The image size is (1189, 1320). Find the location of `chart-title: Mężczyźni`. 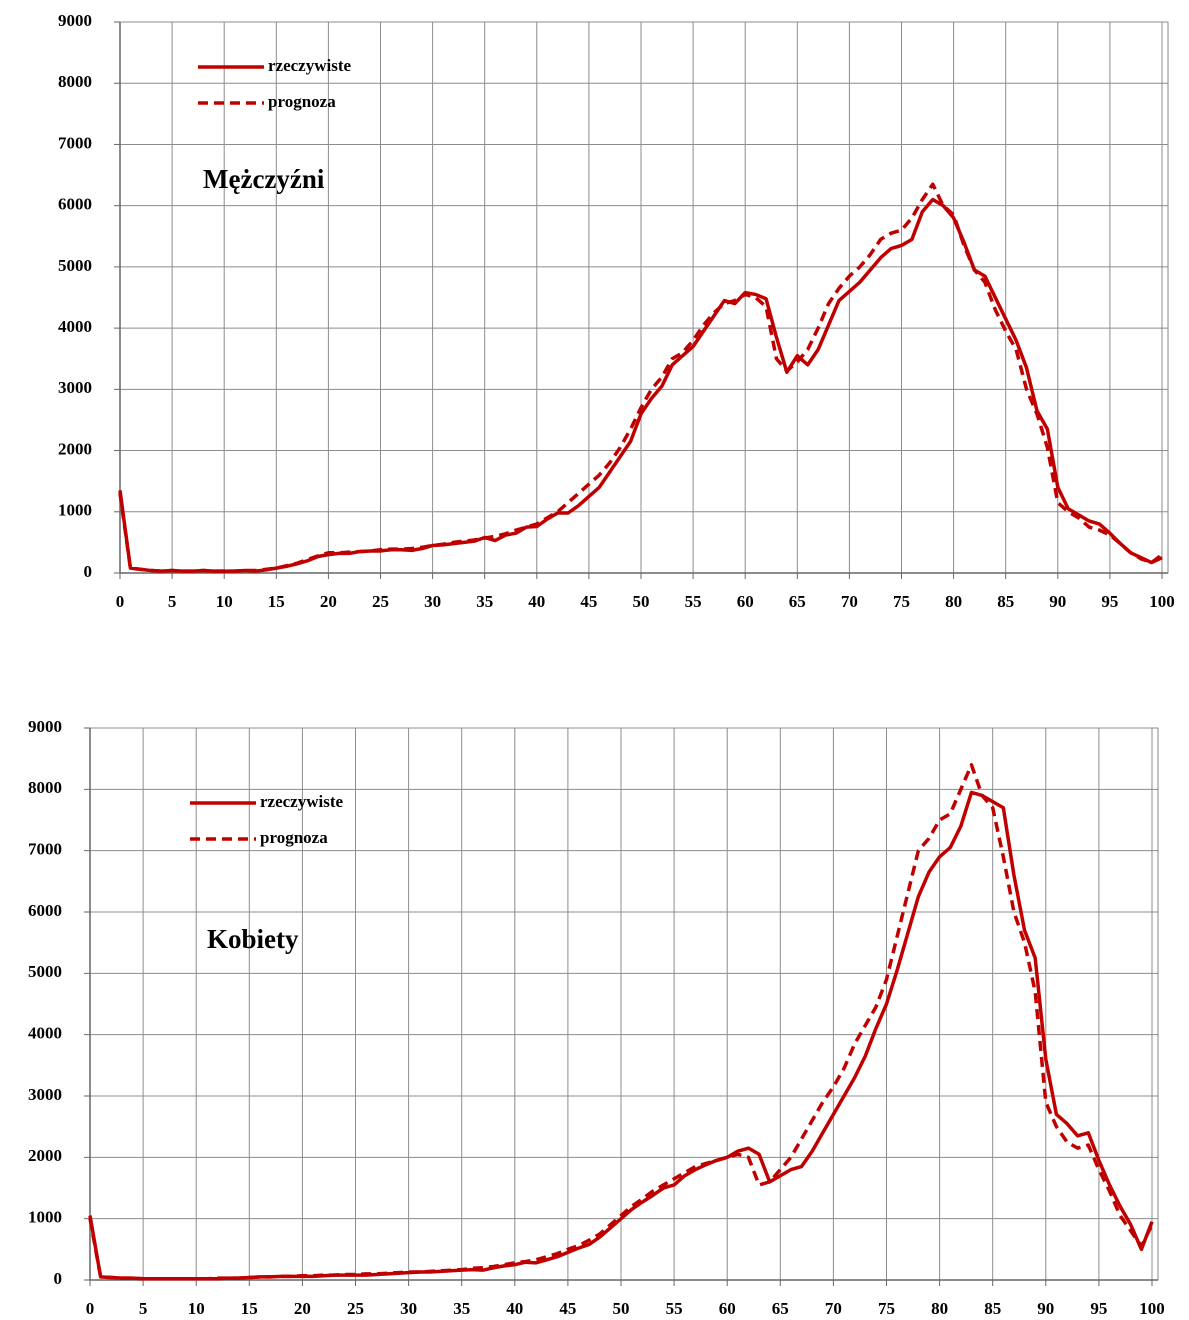

chart-title: Mężczyźni is located at coordinates (264, 179).